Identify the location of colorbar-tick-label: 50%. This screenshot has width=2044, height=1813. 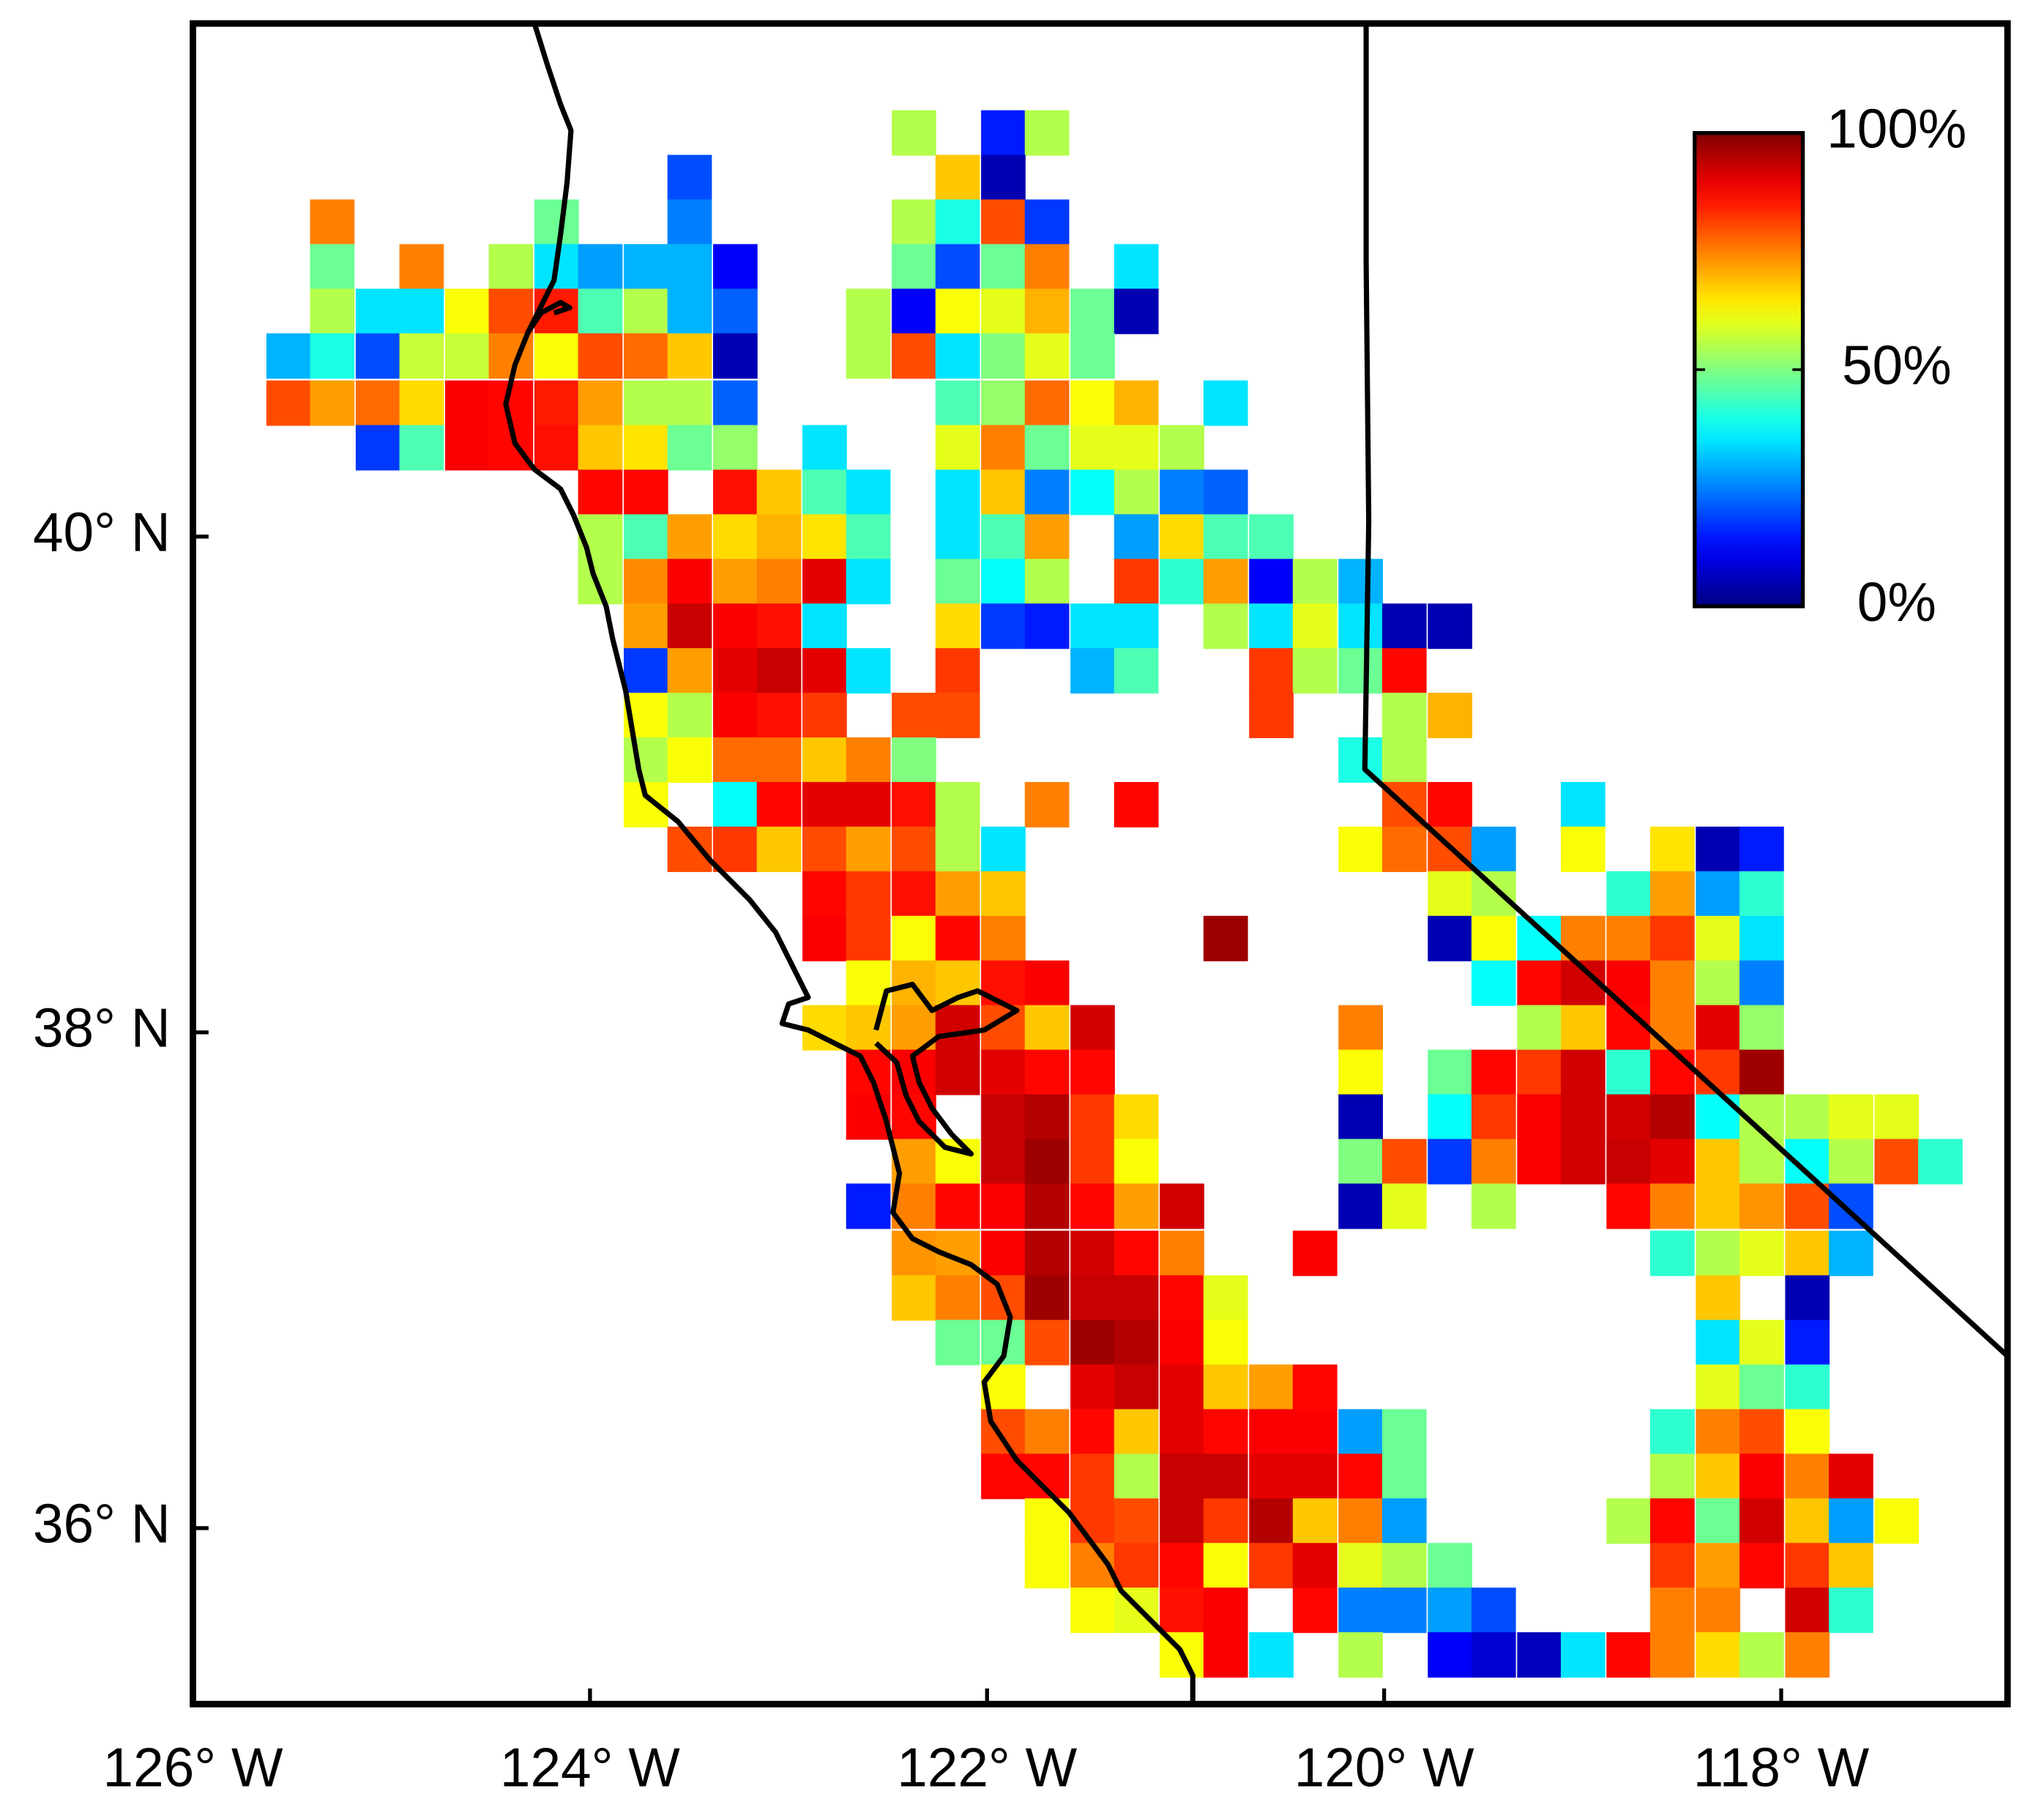
(1897, 365).